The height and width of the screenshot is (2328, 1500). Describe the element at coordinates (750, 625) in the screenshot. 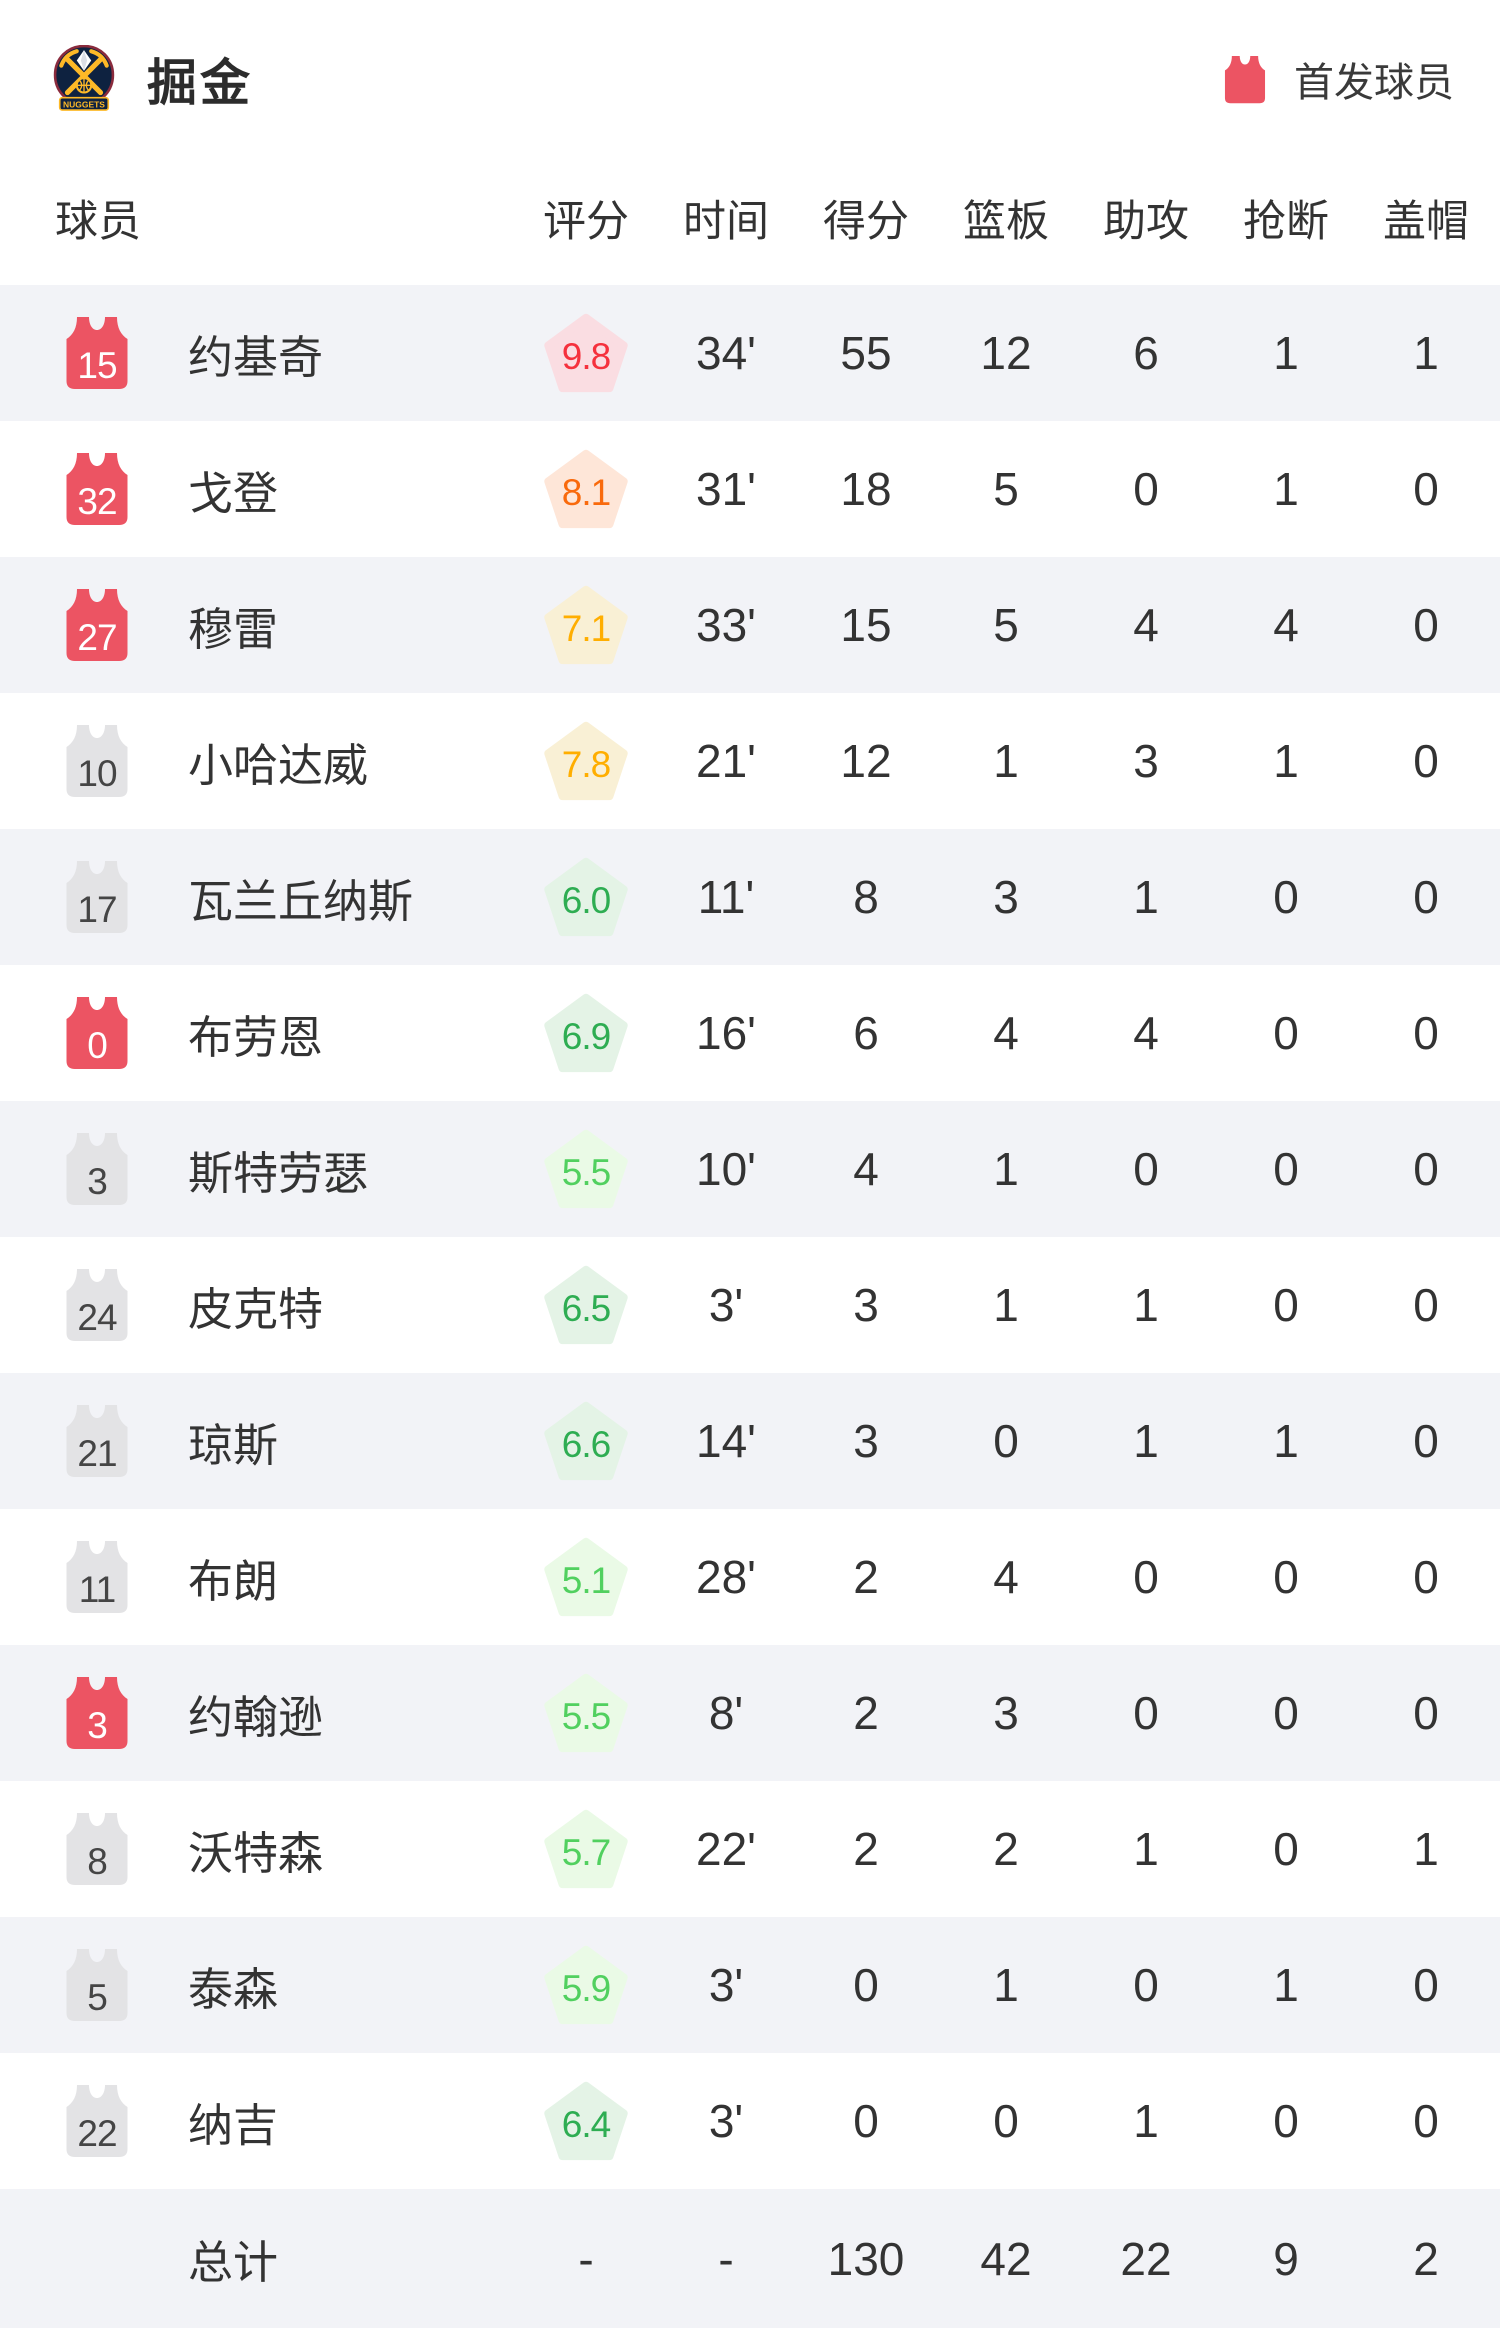

I see `table-row: 27 穆雷 7.1 33' 15 5 4 4 0` at that location.